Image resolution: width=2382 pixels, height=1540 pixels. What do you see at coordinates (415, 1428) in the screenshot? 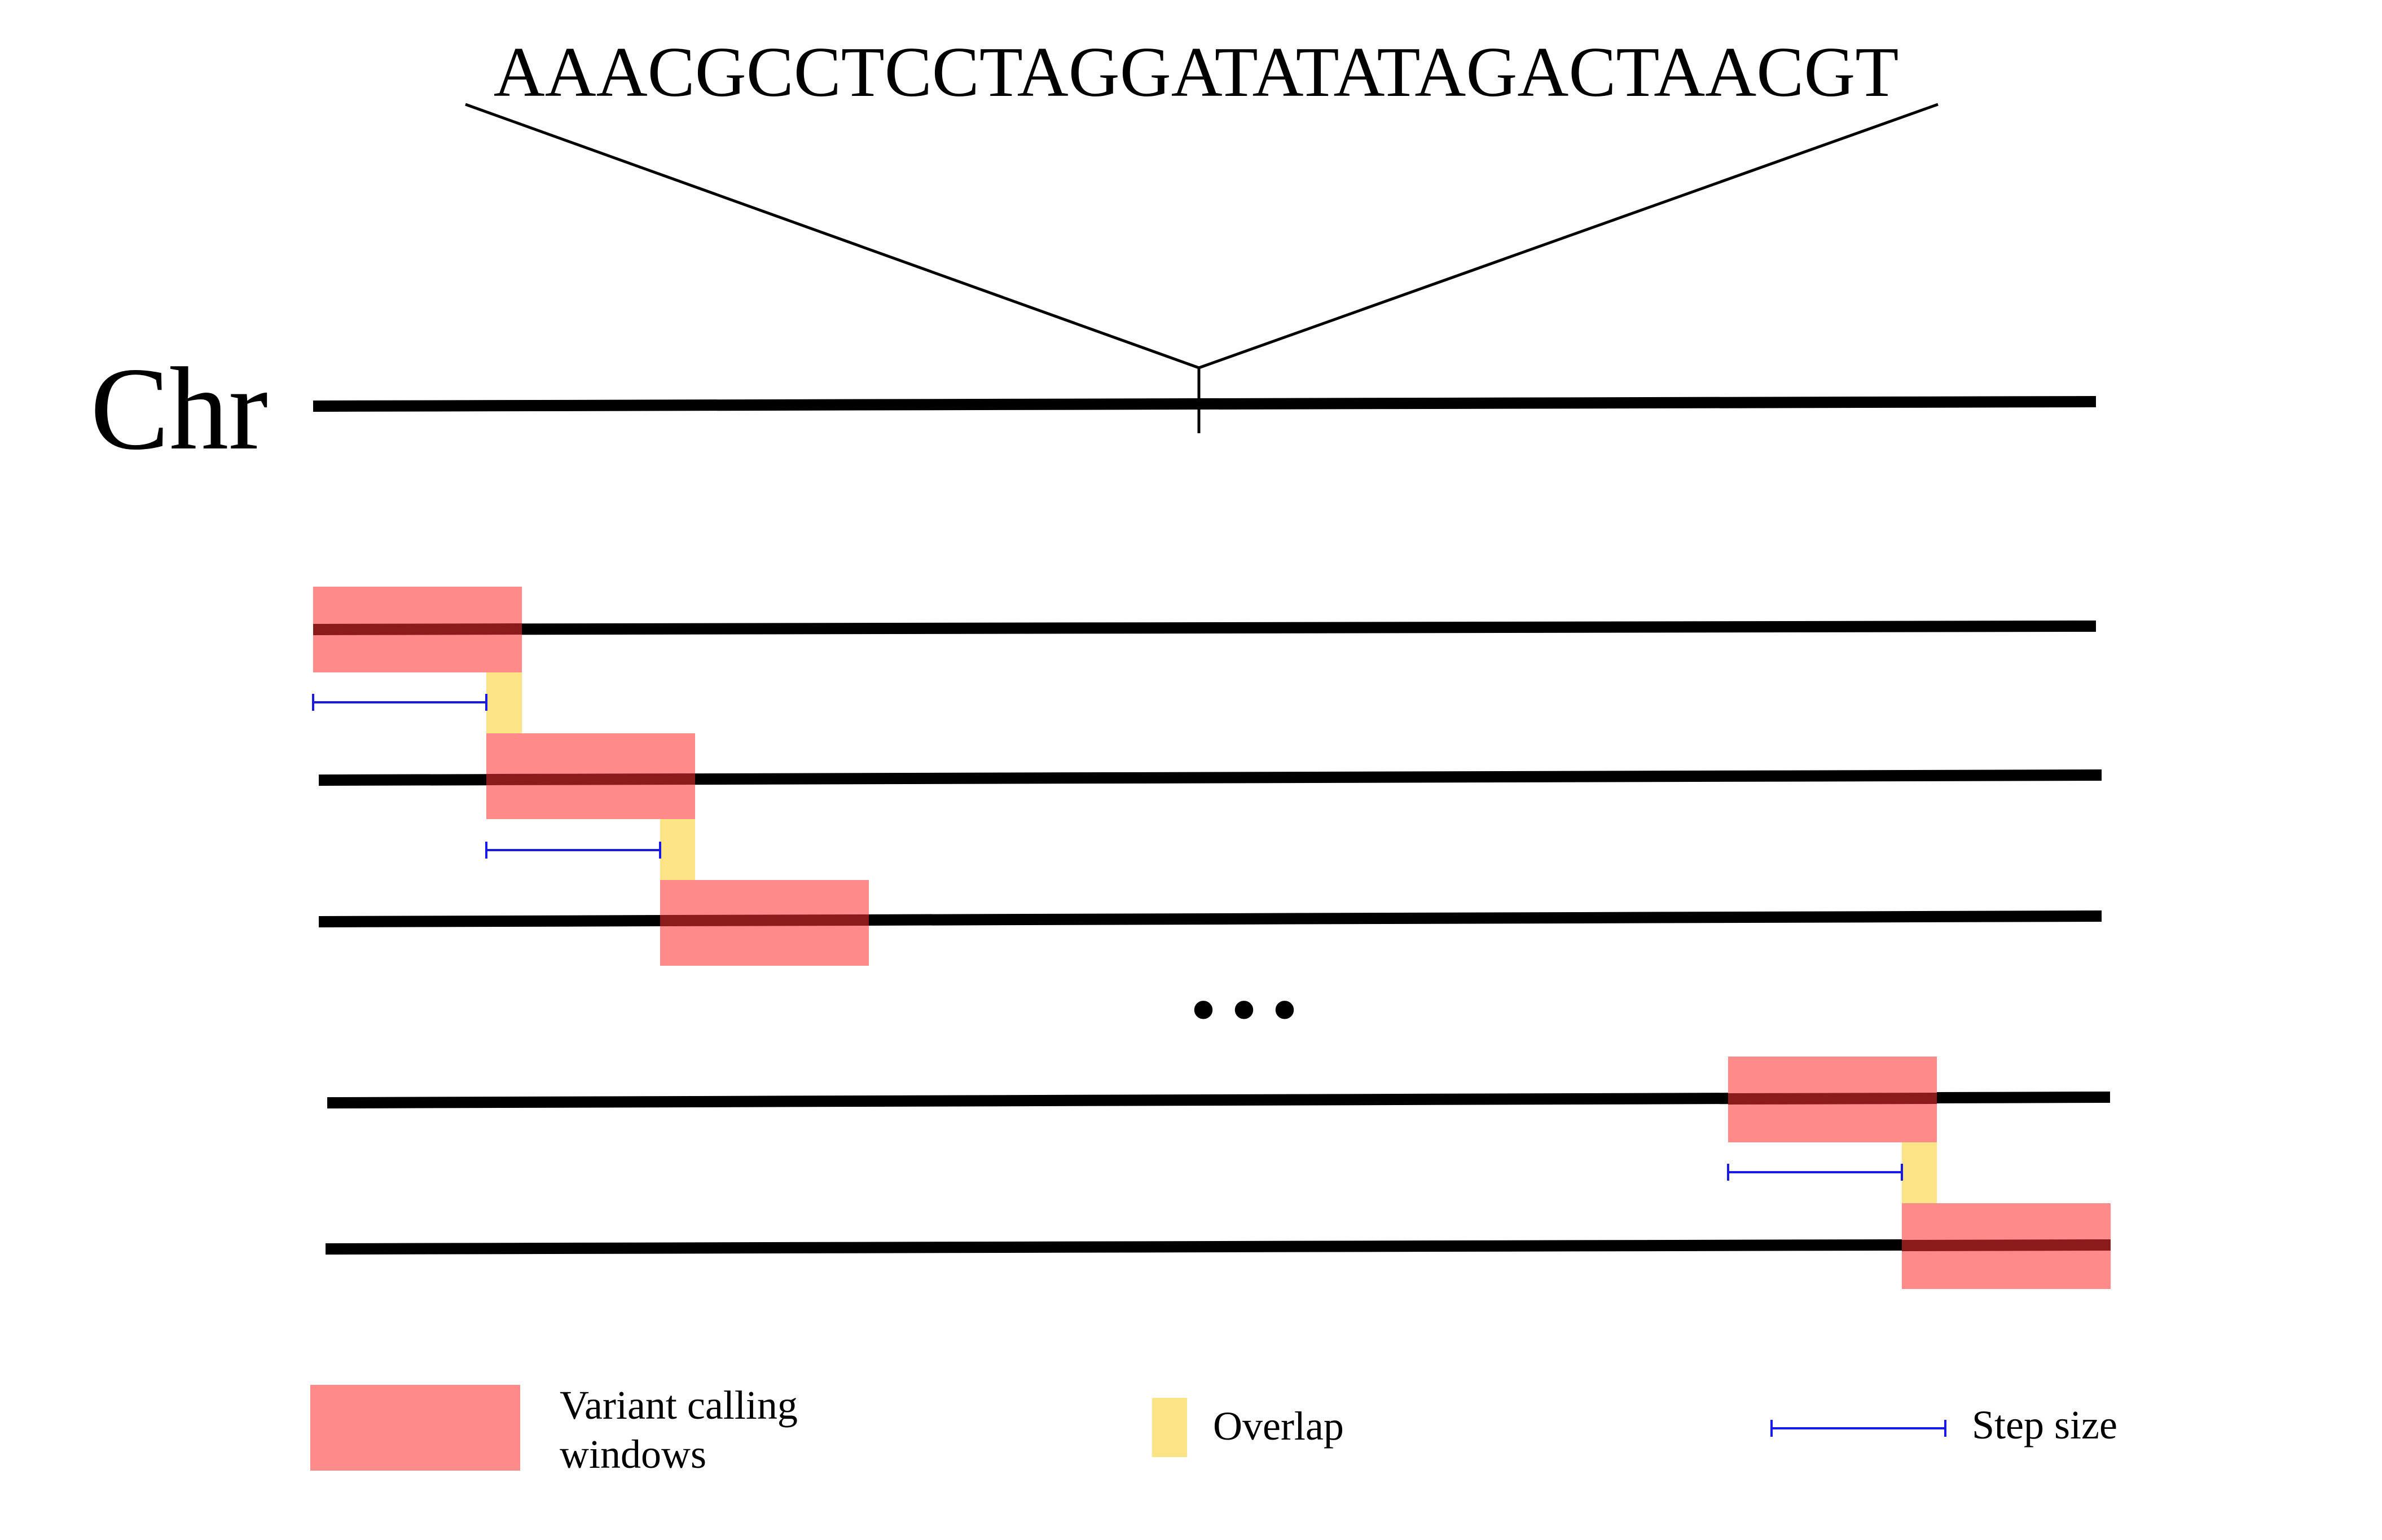
I see `legend-window-swatch` at bounding box center [415, 1428].